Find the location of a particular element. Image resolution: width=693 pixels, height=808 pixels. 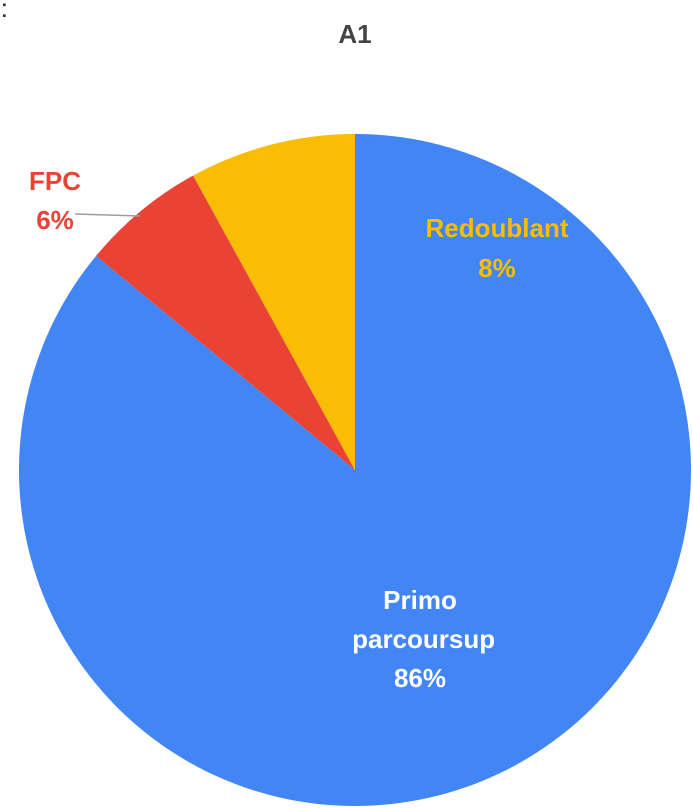

cropped-caption: e : is located at coordinates (4, 11).